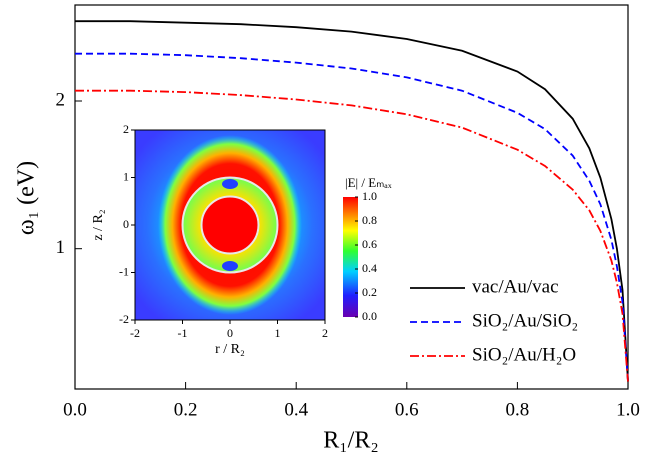 Image resolution: width=647 pixels, height=468 pixels. Describe the element at coordinates (515, 286) in the screenshot. I see `legend-label: vac/Au/vac` at that location.